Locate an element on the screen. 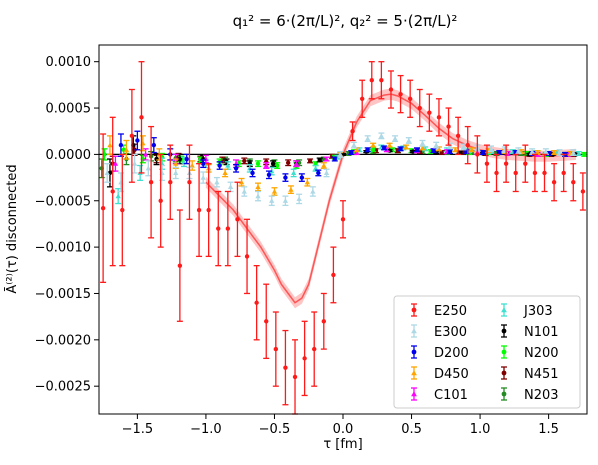  x-tick-label: 1.5 is located at coordinates (548, 429).